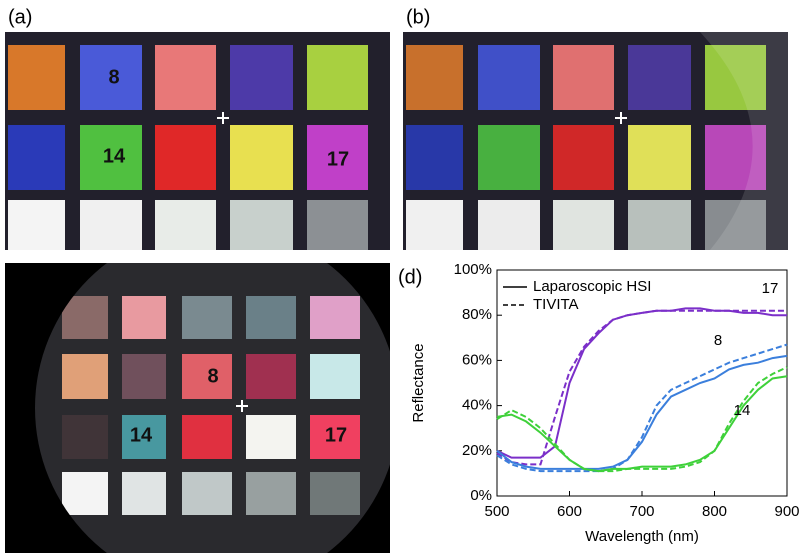  What do you see at coordinates (718, 340) in the screenshot?
I see `curve-label: 8` at bounding box center [718, 340].